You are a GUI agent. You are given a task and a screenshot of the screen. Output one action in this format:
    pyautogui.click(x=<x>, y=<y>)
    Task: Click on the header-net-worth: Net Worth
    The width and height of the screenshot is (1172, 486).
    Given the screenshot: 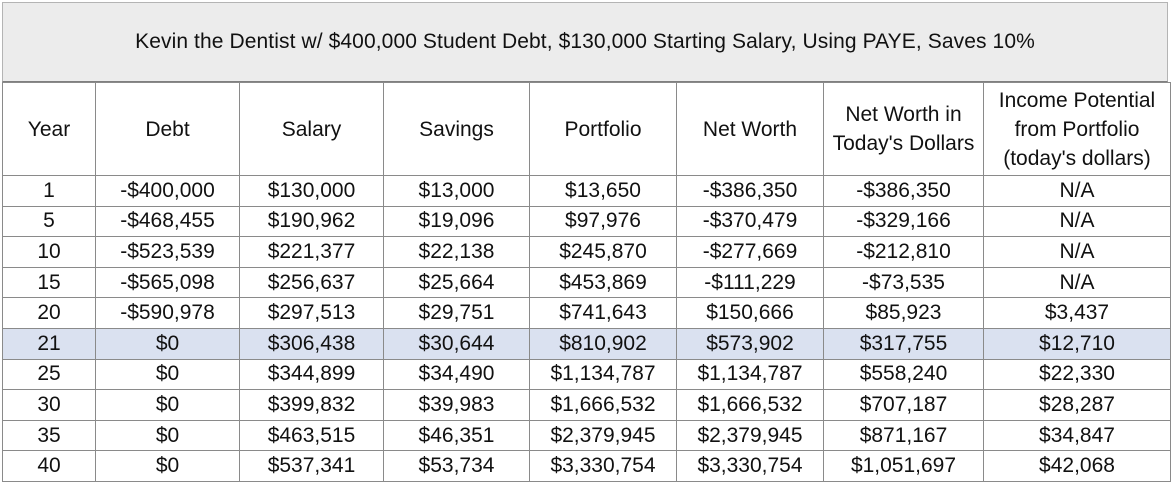 What is the action you would take?
    pyautogui.click(x=750, y=129)
    